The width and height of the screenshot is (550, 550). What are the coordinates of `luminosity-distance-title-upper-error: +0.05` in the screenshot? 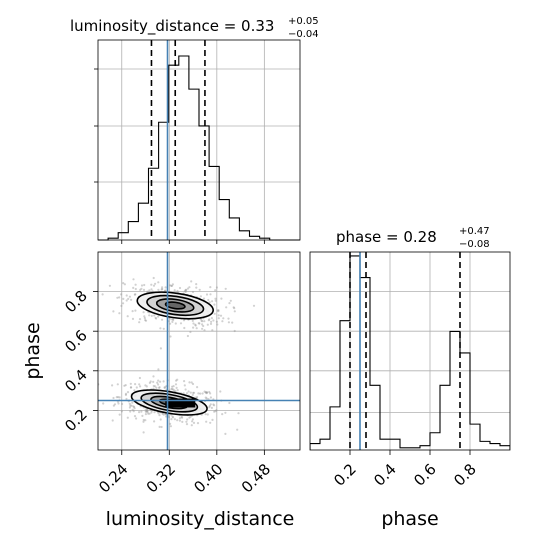 It's located at (303, 21).